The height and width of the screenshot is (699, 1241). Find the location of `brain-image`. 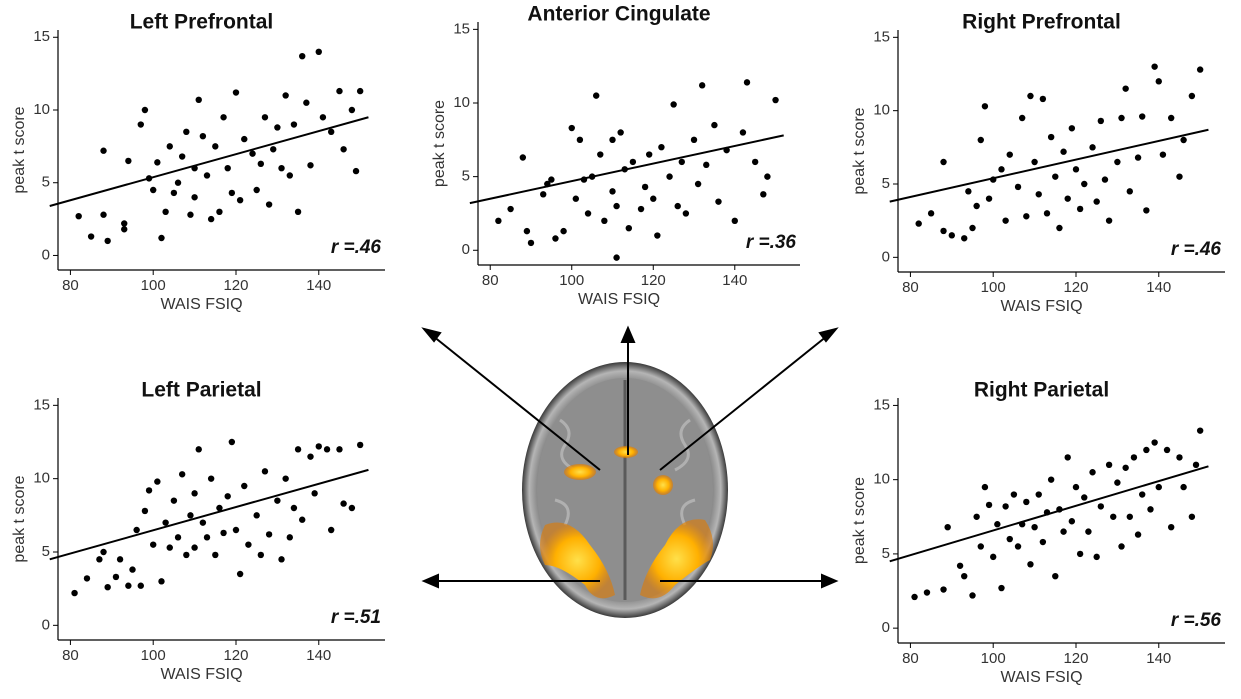

brain-image is located at coordinates (625, 490).